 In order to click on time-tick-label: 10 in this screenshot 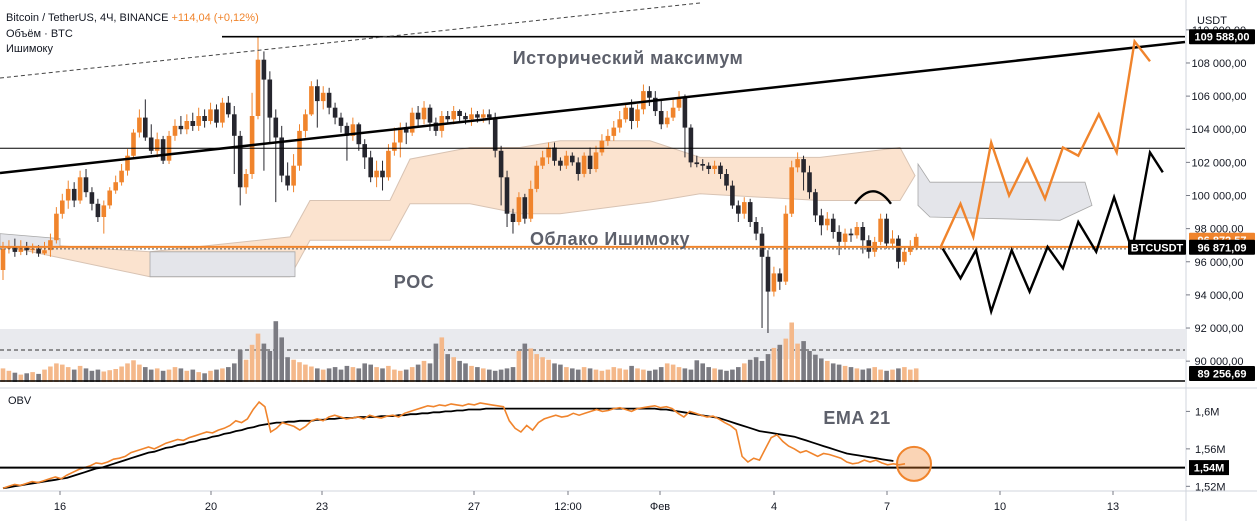, I will do `click(1000, 507)`.